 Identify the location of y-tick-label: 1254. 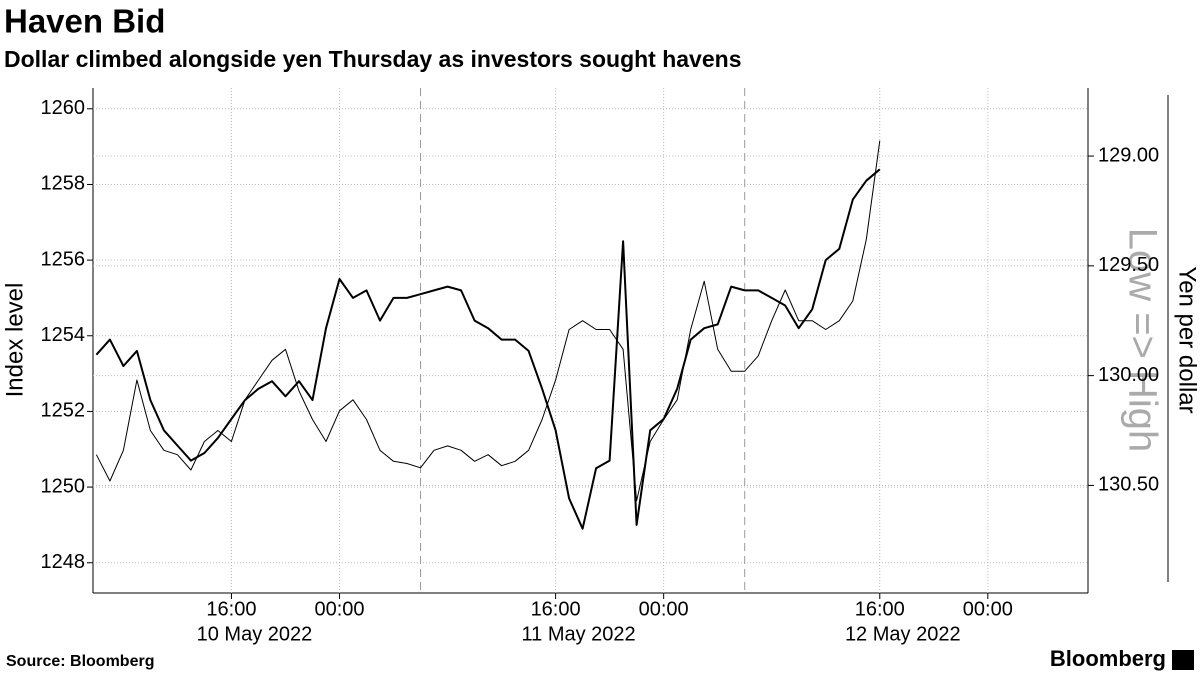
(63, 335).